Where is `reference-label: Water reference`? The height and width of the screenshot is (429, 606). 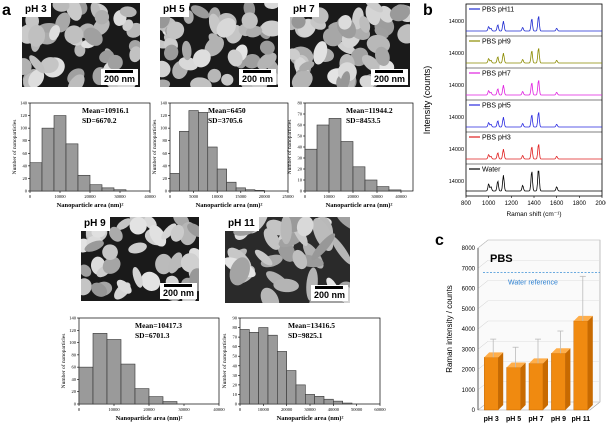
reference-label: Water reference is located at coordinates (533, 282).